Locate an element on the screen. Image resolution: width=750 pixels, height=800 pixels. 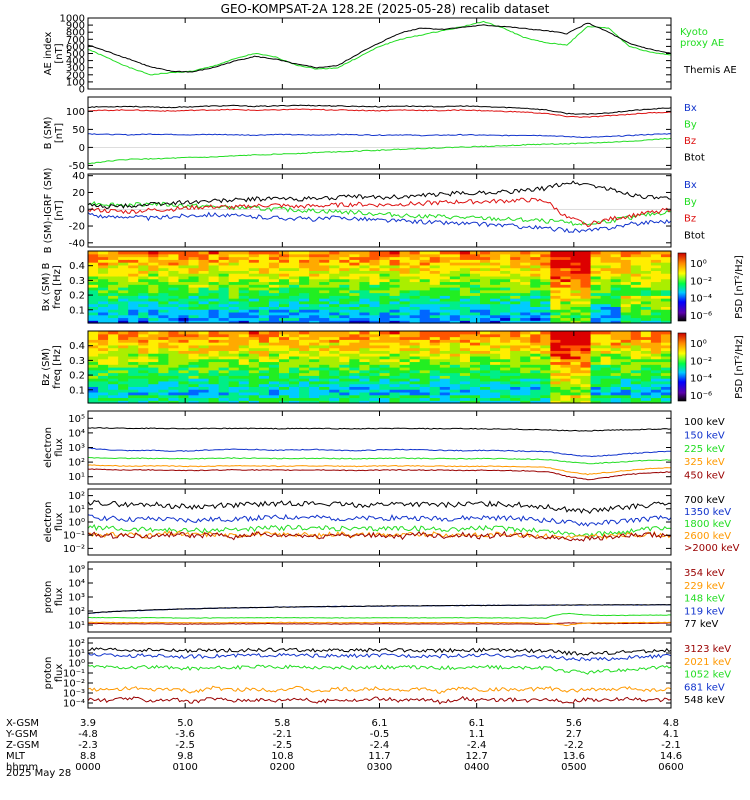
series-line-450-keV is located at coordinates (379, 474).